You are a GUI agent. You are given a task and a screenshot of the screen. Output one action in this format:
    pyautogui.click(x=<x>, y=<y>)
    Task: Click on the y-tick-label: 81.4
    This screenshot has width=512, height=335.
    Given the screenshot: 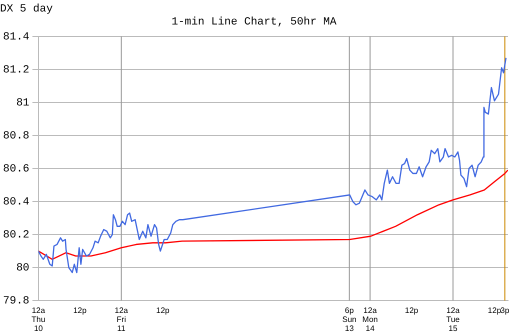 What is the action you would take?
    pyautogui.click(x=16, y=37)
    